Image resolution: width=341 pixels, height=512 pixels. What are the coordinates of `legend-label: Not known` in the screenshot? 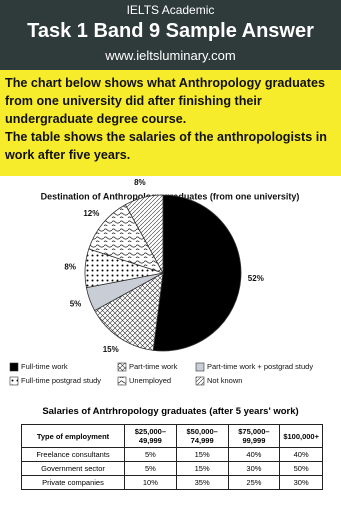 It's located at (224, 380).